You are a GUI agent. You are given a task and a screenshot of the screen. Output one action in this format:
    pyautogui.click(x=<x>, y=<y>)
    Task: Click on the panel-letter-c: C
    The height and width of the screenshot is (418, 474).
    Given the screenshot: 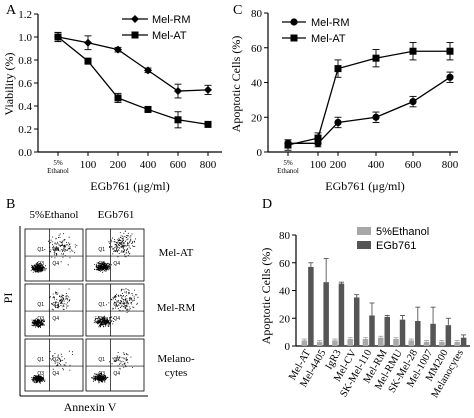 What is the action you would take?
    pyautogui.click(x=237, y=10)
    